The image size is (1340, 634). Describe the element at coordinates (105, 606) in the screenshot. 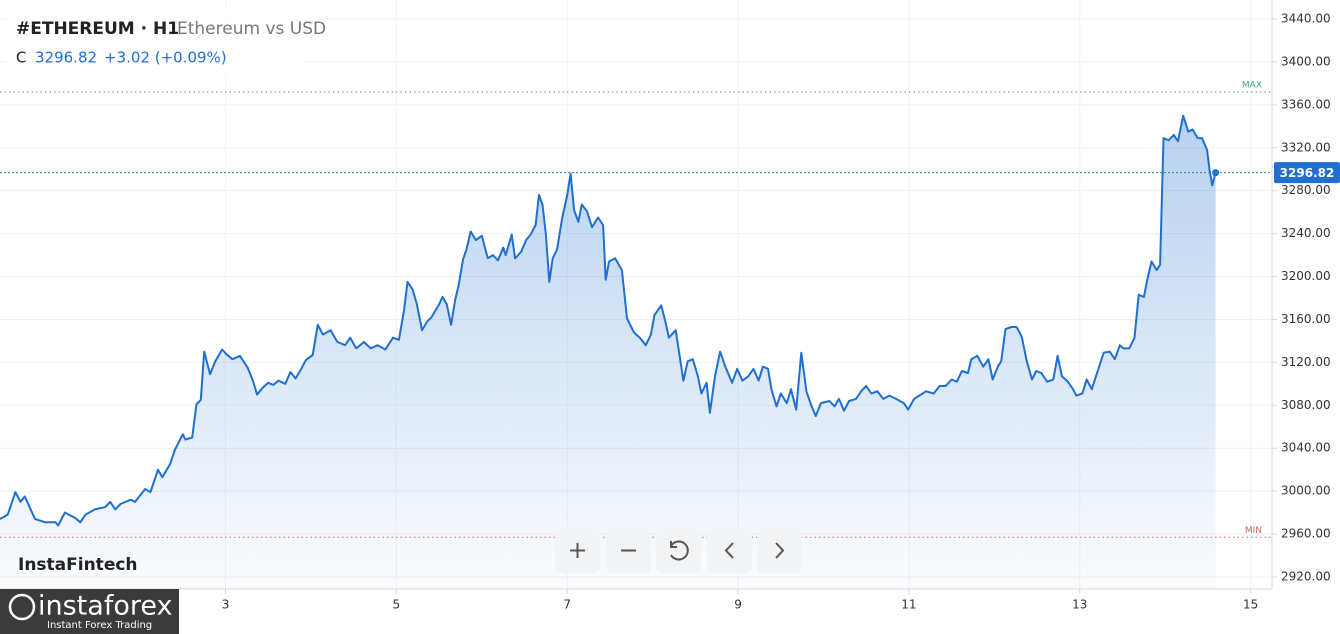

I see `logo-text: instaforex` at that location.